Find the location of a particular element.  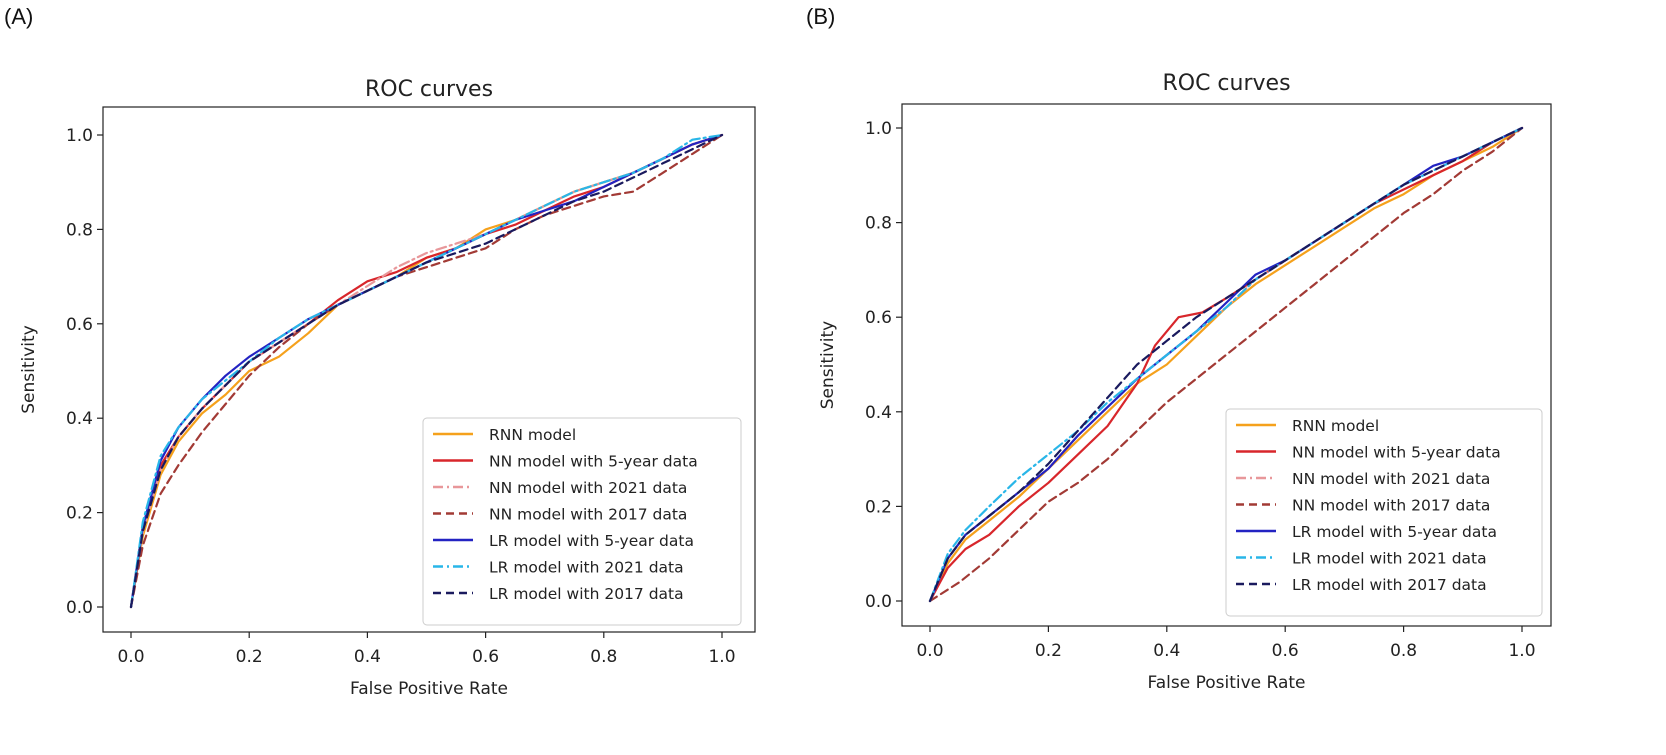

panel-label-a: (A) is located at coordinates (19, 16).